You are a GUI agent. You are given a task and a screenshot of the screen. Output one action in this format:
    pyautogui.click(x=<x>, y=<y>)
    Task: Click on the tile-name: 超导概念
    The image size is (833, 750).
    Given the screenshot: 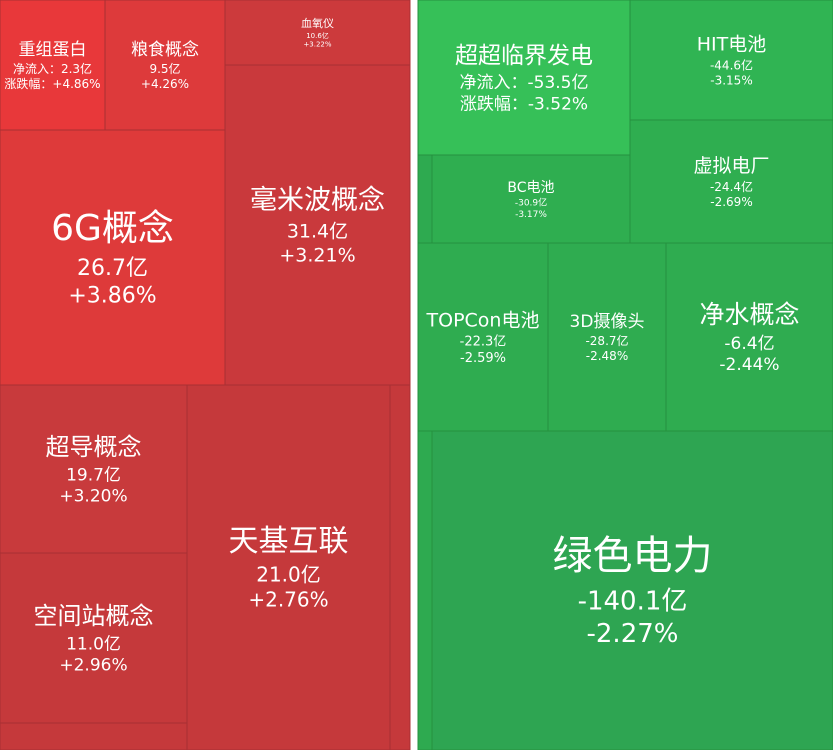 What is the action you would take?
    pyautogui.click(x=94, y=447)
    